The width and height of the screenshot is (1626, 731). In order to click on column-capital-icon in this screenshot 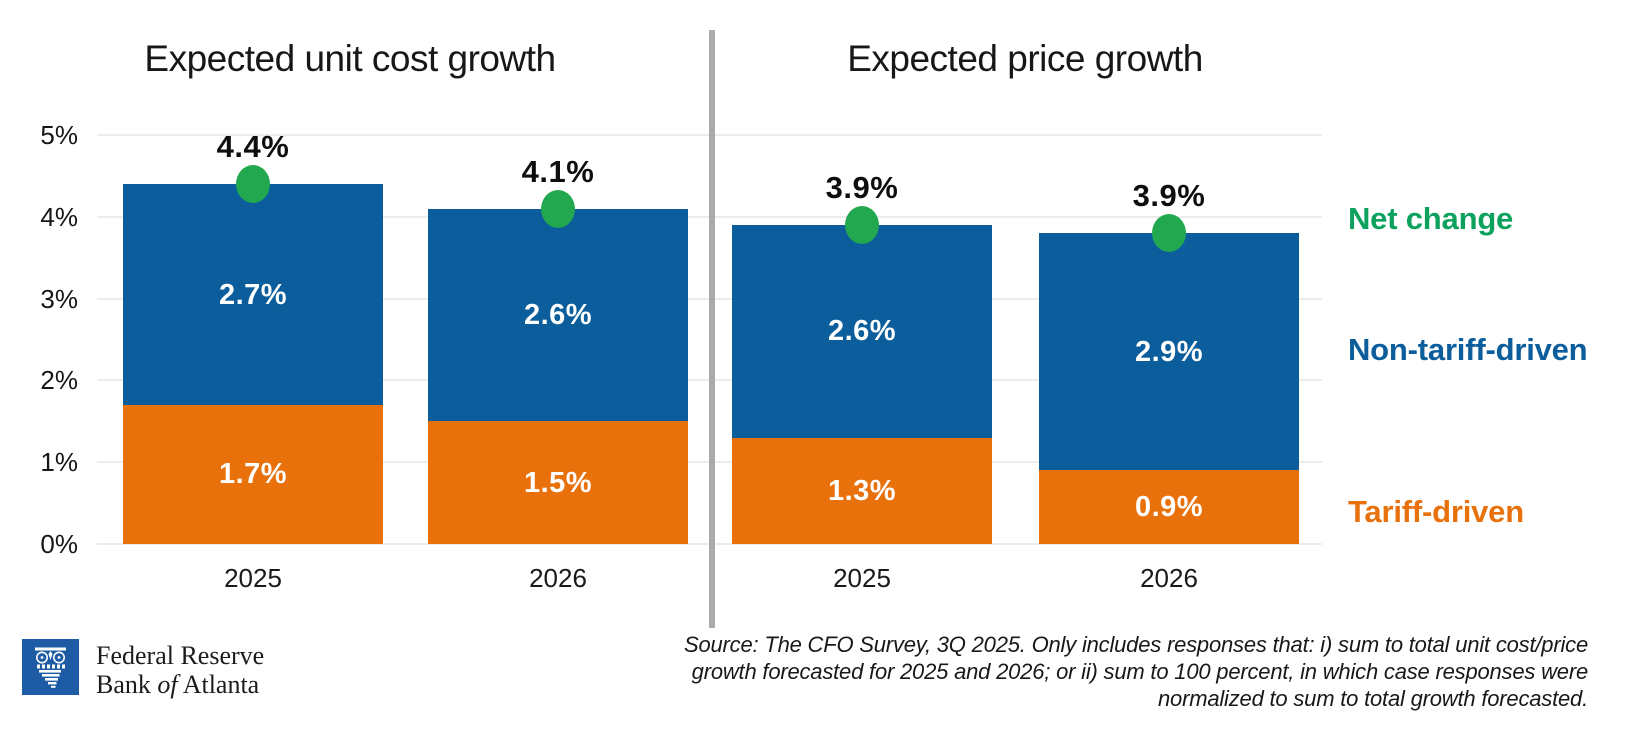, I will do `click(50, 667)`.